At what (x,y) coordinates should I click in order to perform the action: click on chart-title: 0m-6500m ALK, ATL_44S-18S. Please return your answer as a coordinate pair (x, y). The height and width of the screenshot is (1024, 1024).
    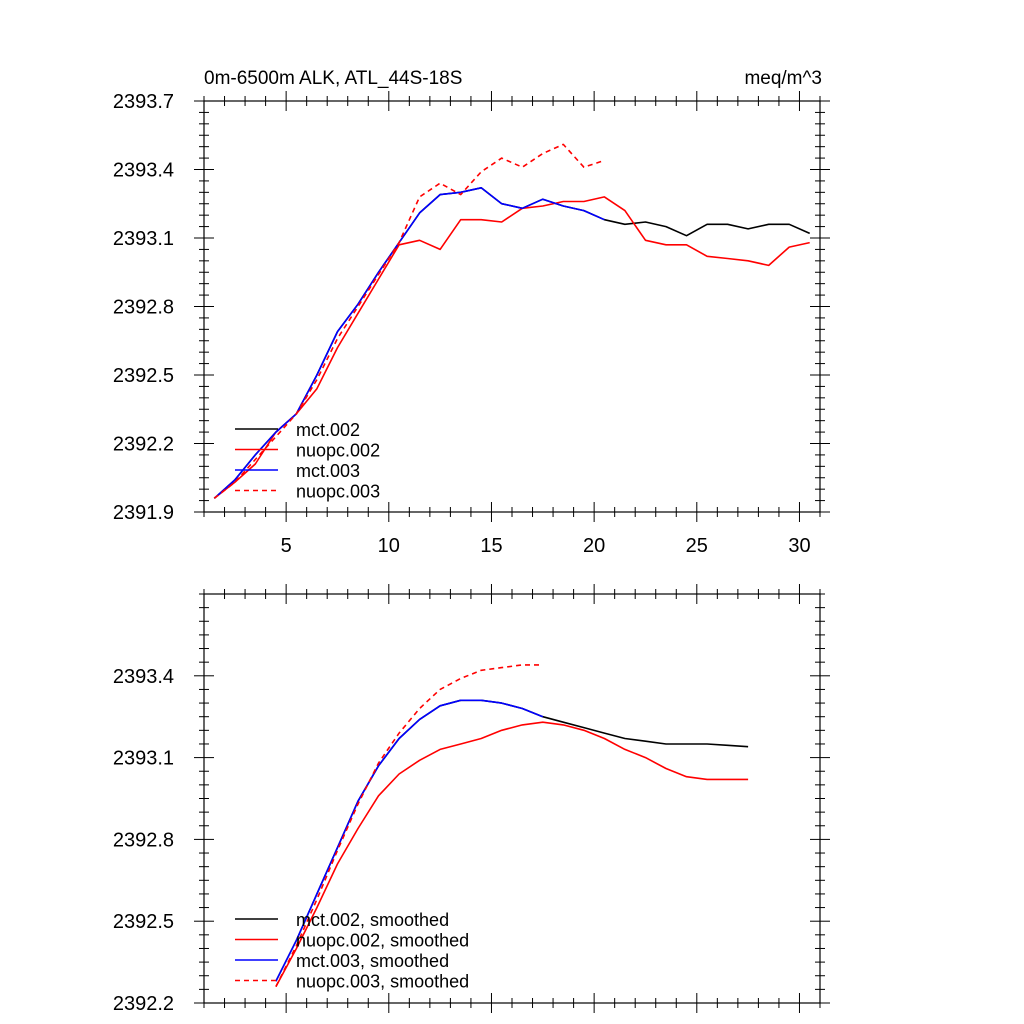
    Looking at the image, I should click on (333, 78).